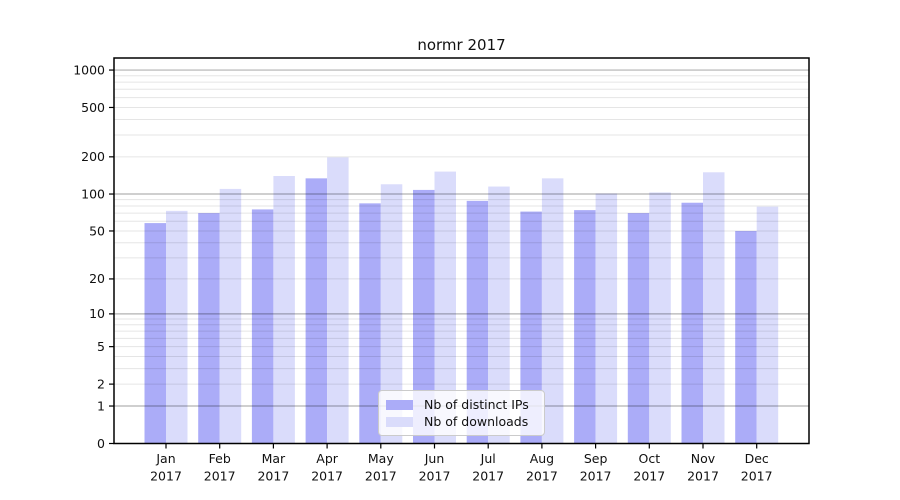  What do you see at coordinates (165, 458) in the screenshot?
I see `x-tick-label-month: Jan` at bounding box center [165, 458].